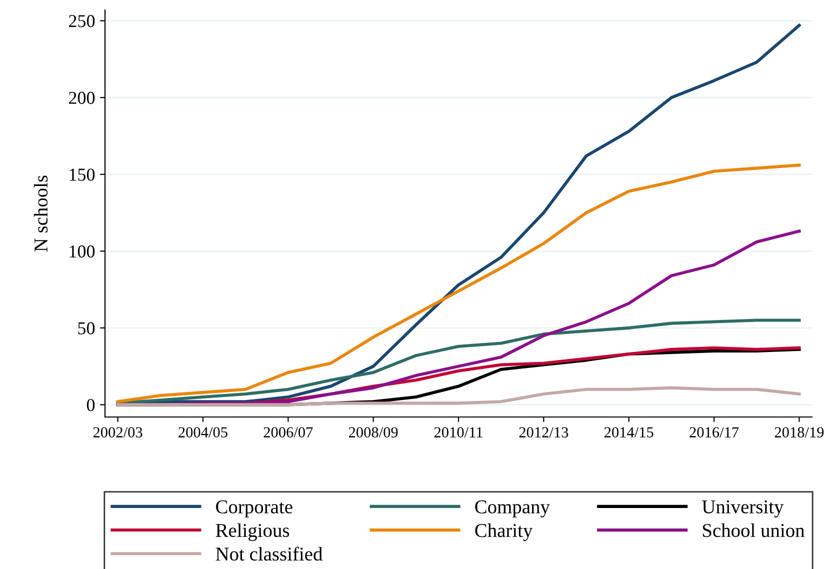  What do you see at coordinates (504, 532) in the screenshot?
I see `legend-label: Charity` at bounding box center [504, 532].